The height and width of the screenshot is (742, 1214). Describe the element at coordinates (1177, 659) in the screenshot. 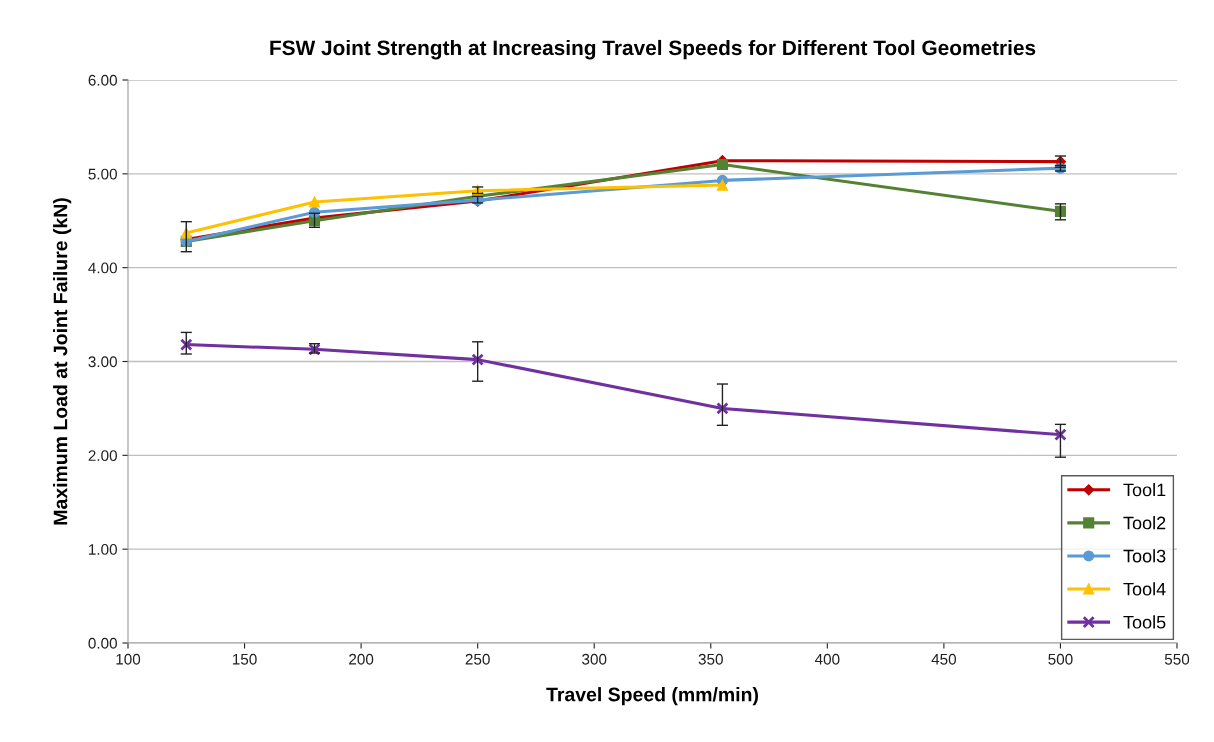

I see `x-tick-label: 550` at that location.